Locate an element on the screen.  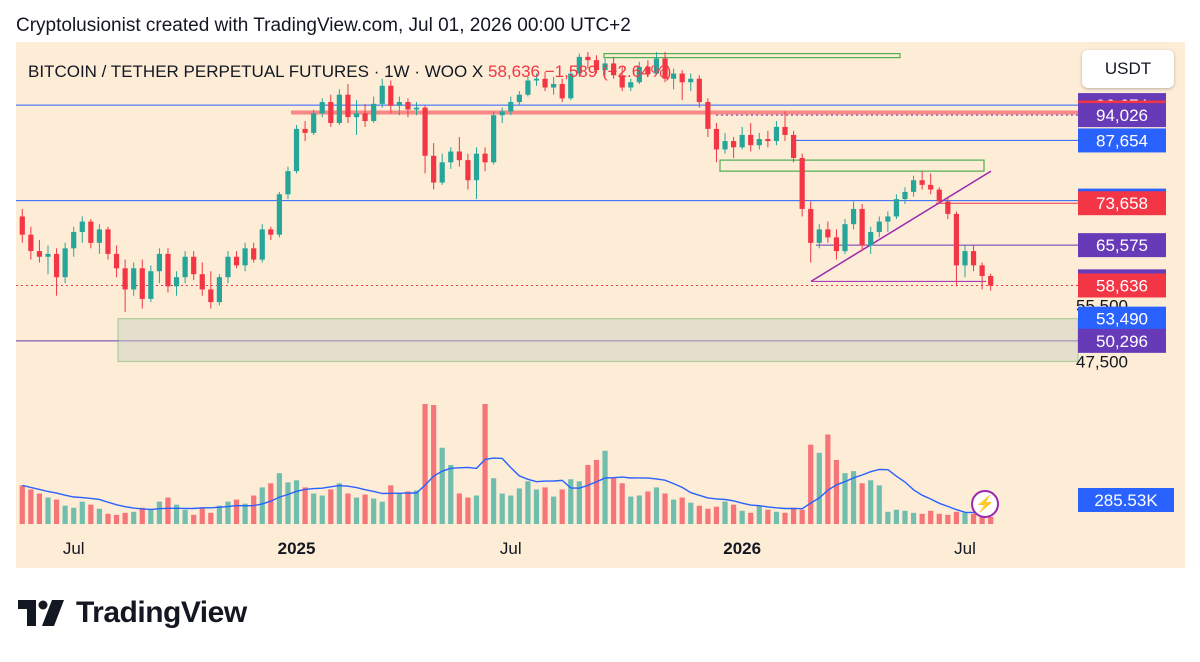
volume-label-bg is located at coordinates (1126, 500).